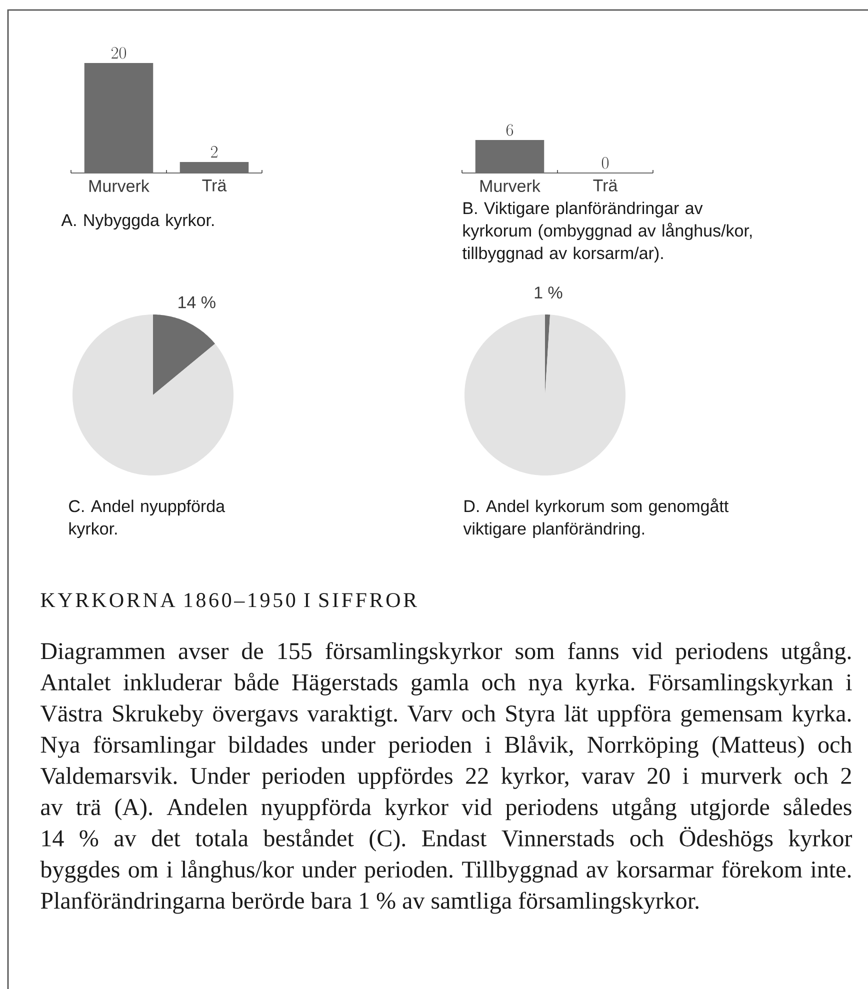 Image resolution: width=868 pixels, height=989 pixels. I want to click on text: C. Andel nyuppförda kyrkor., so click(147, 519).